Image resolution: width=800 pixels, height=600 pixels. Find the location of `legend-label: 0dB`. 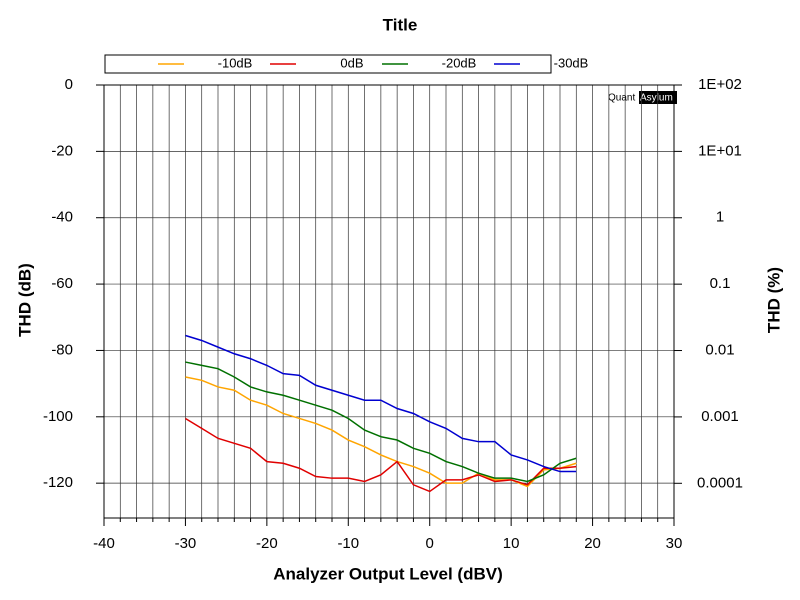

legend-label: 0dB is located at coordinates (351, 62).